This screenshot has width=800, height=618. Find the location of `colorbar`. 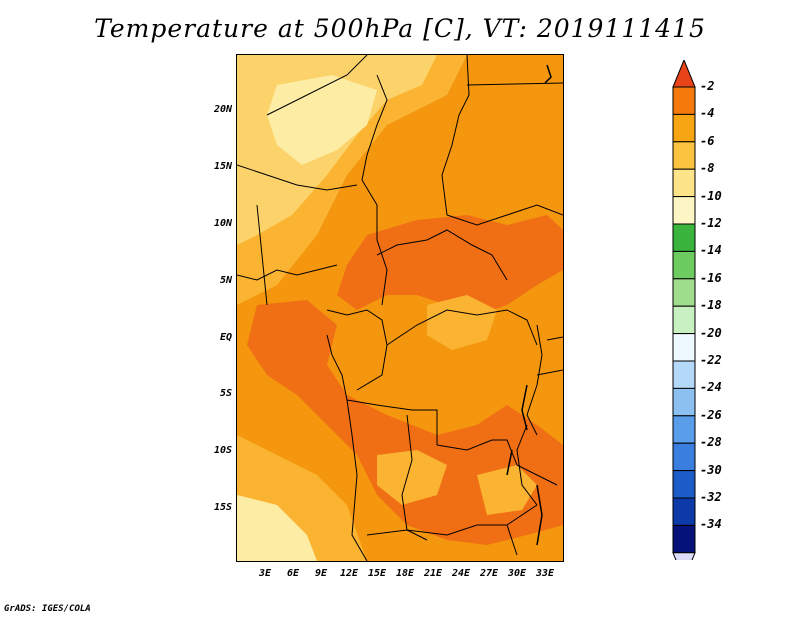

colorbar is located at coordinates (684, 310).